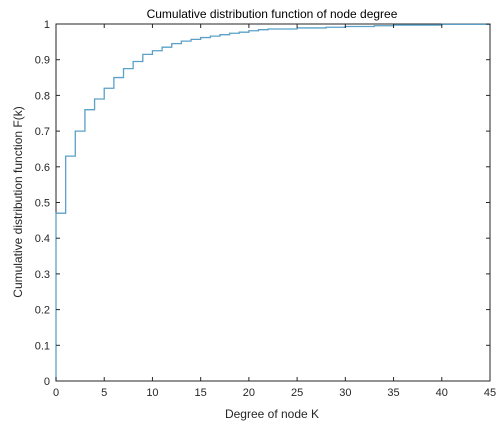 Image resolution: width=498 pixels, height=428 pixels. What do you see at coordinates (152, 393) in the screenshot?
I see `x-tick-label: 10` at bounding box center [152, 393].